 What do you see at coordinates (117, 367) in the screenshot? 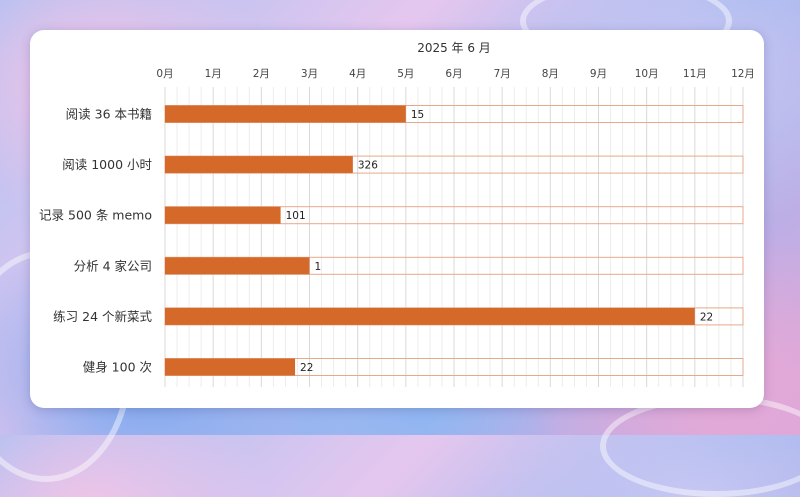
I see `category-label: 健身 100 次` at bounding box center [117, 367].